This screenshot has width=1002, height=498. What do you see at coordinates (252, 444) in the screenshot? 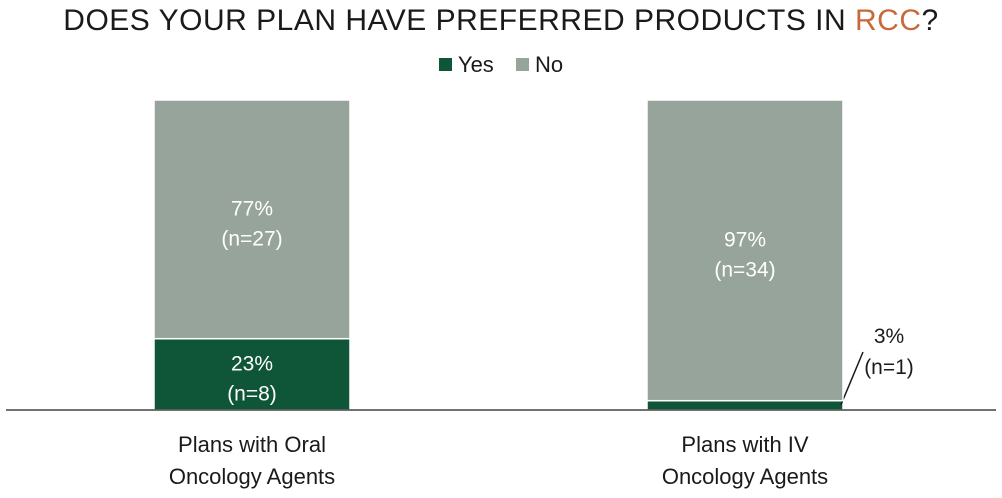
I see `category-label-1-line-1: Plans with Oral` at bounding box center [252, 444].